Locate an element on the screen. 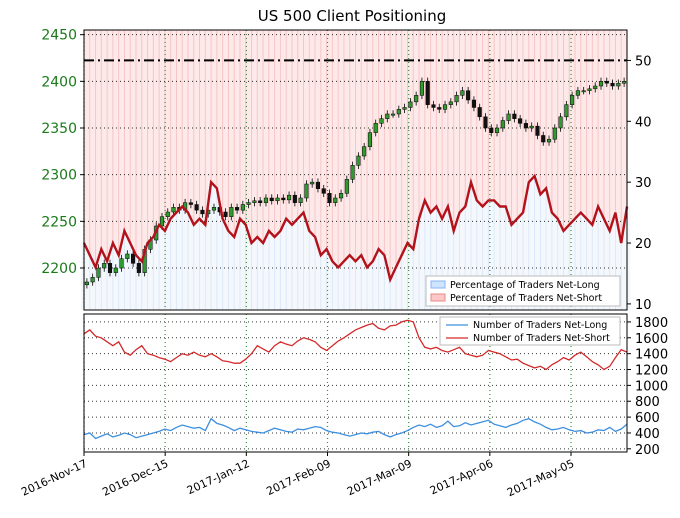 Image resolution: width=680 pixels, height=518 pixels. date-tick-1: 2016-Dec-15 is located at coordinates (135, 478).